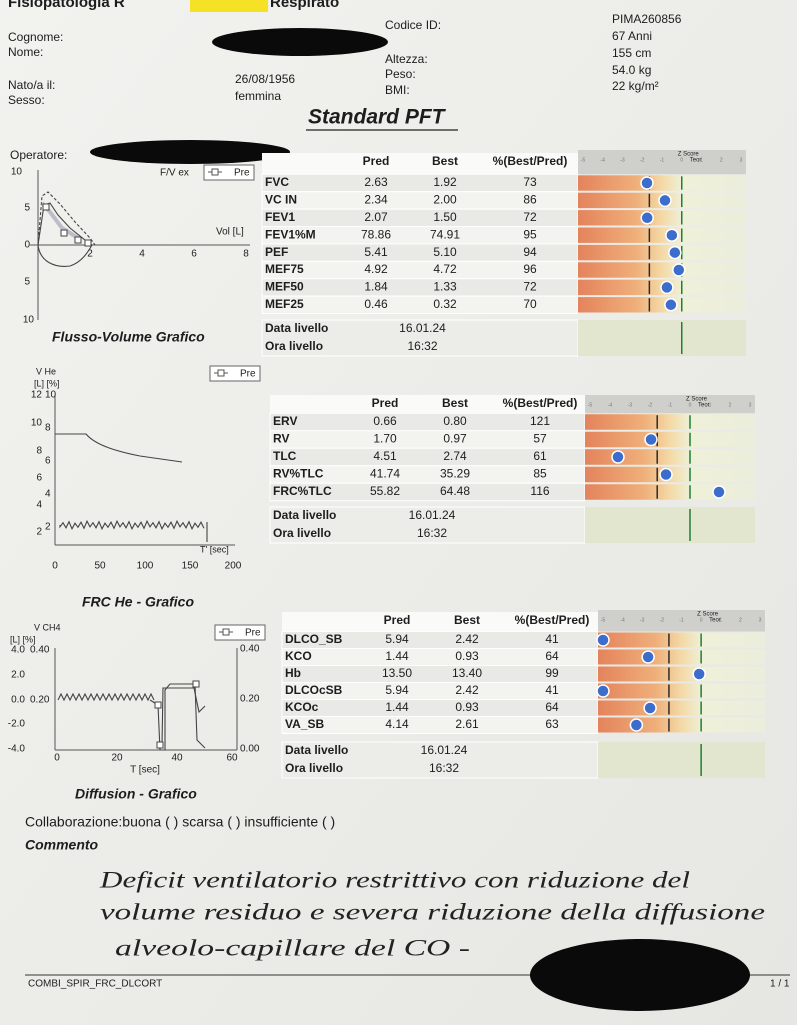  I want to click on birth-date: 26/08/1956, so click(265, 79).